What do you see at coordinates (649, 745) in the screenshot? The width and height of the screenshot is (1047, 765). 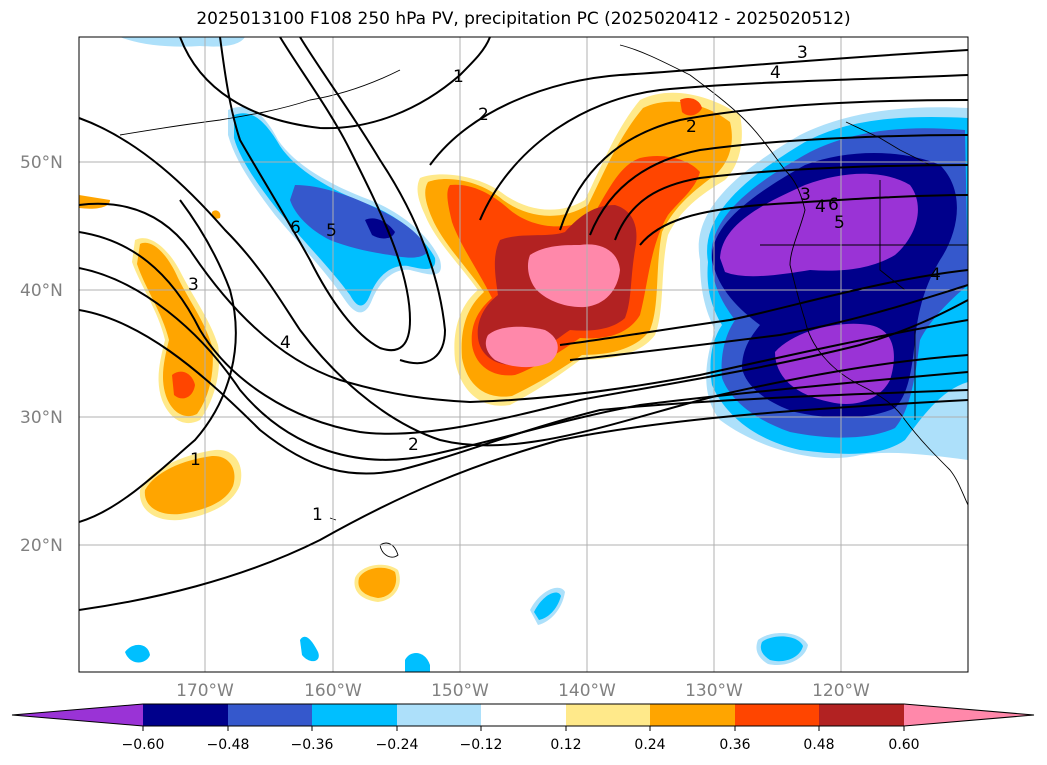 I see `colorbar-tick-label: 0.24` at bounding box center [649, 745].